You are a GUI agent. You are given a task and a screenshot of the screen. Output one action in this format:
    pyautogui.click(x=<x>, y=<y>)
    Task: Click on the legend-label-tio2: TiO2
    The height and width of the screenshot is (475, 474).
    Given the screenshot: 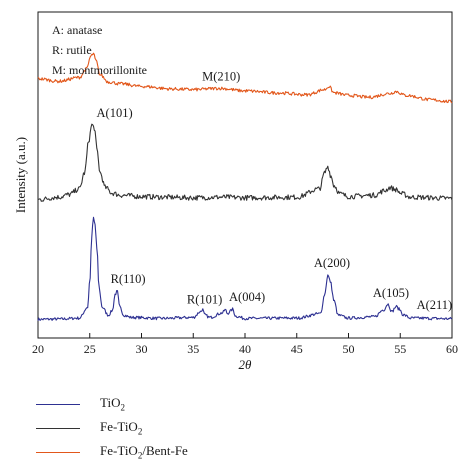 What is the action you would take?
    pyautogui.click(x=112, y=404)
    